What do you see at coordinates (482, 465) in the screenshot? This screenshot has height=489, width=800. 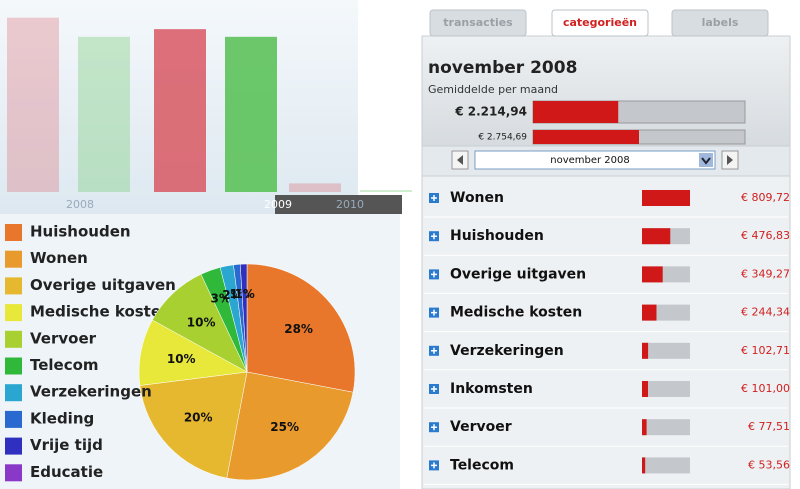 I see `category-name: Telecom` at bounding box center [482, 465].